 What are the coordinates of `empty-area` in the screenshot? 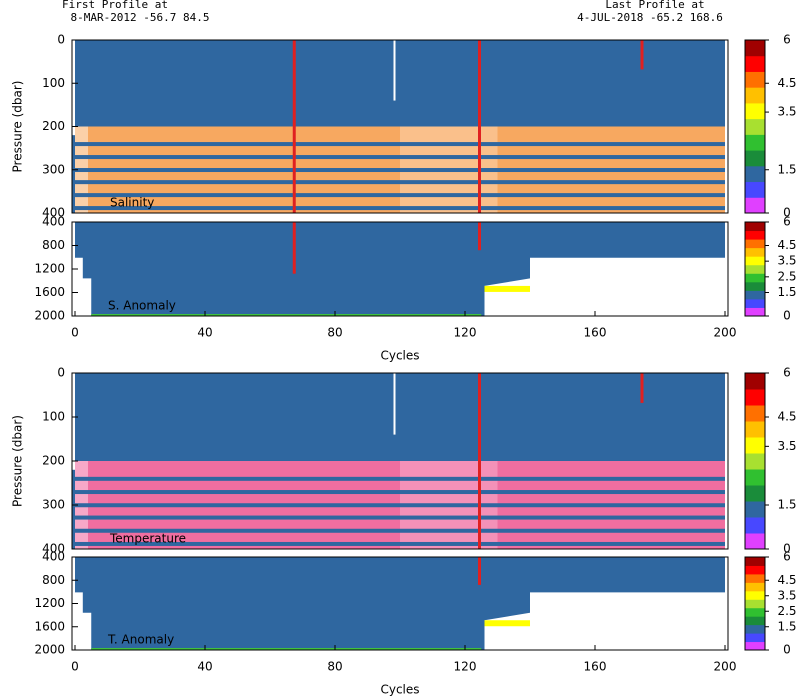 It's located at (627, 286).